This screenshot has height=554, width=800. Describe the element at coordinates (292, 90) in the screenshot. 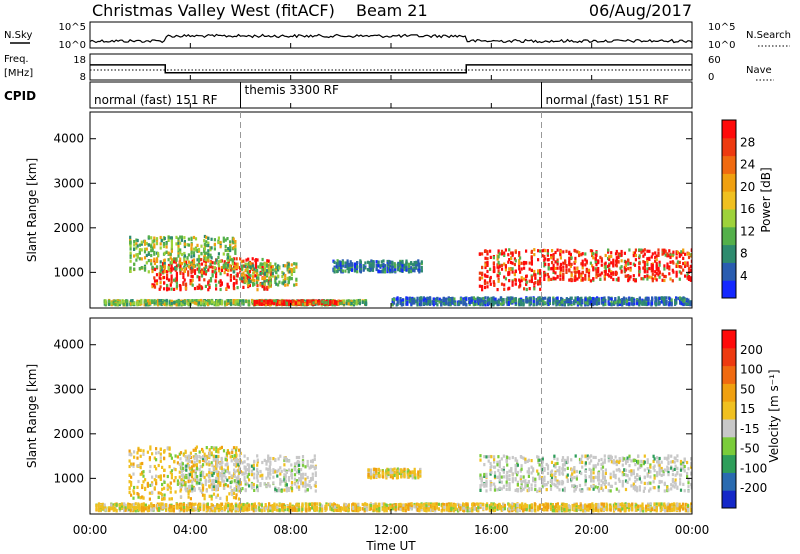

I see `cpid-segment-text: themis 3300 RF` at that location.